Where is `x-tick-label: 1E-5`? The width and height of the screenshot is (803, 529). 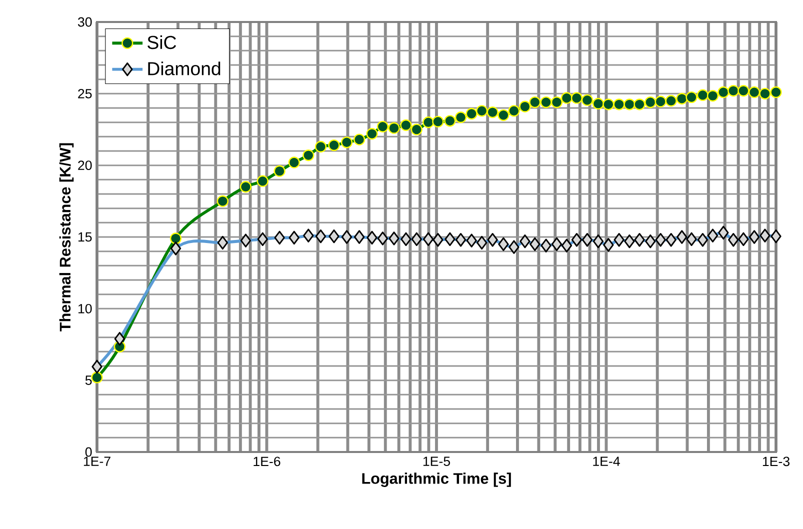
x-tick-label: 1E-5 is located at coordinates (436, 461).